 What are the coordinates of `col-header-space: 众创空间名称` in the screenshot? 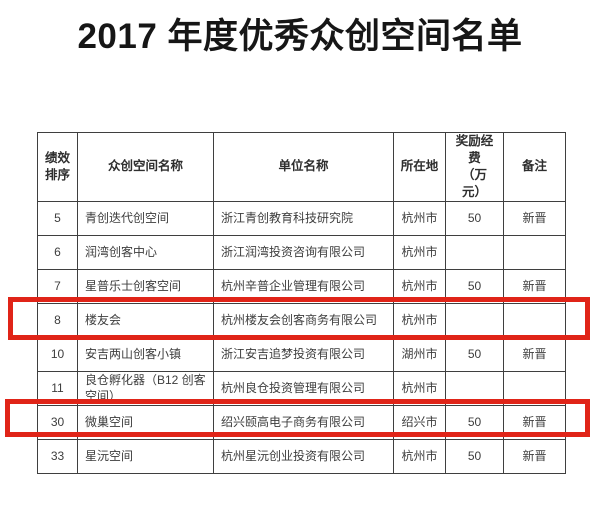 It's located at (145, 167).